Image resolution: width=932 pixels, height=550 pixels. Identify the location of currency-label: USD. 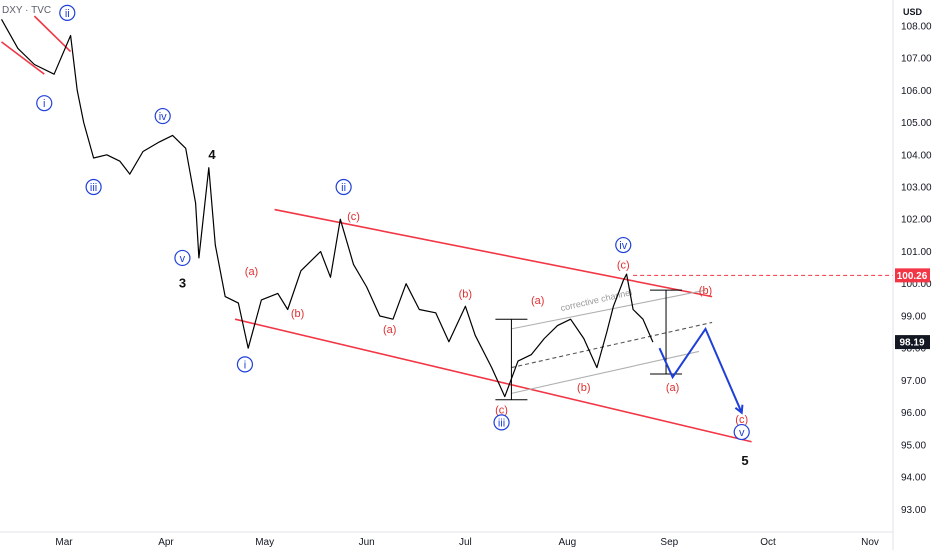
(912, 12).